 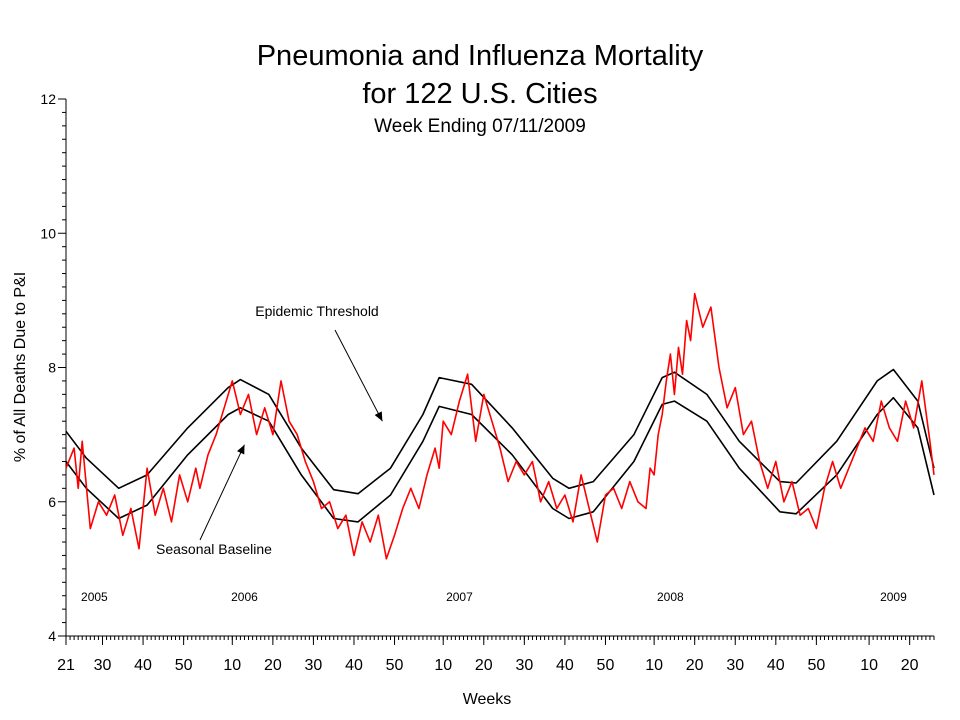 What do you see at coordinates (480, 56) in the screenshot?
I see `chart-title: Pneumonia and Influenza Mortality` at bounding box center [480, 56].